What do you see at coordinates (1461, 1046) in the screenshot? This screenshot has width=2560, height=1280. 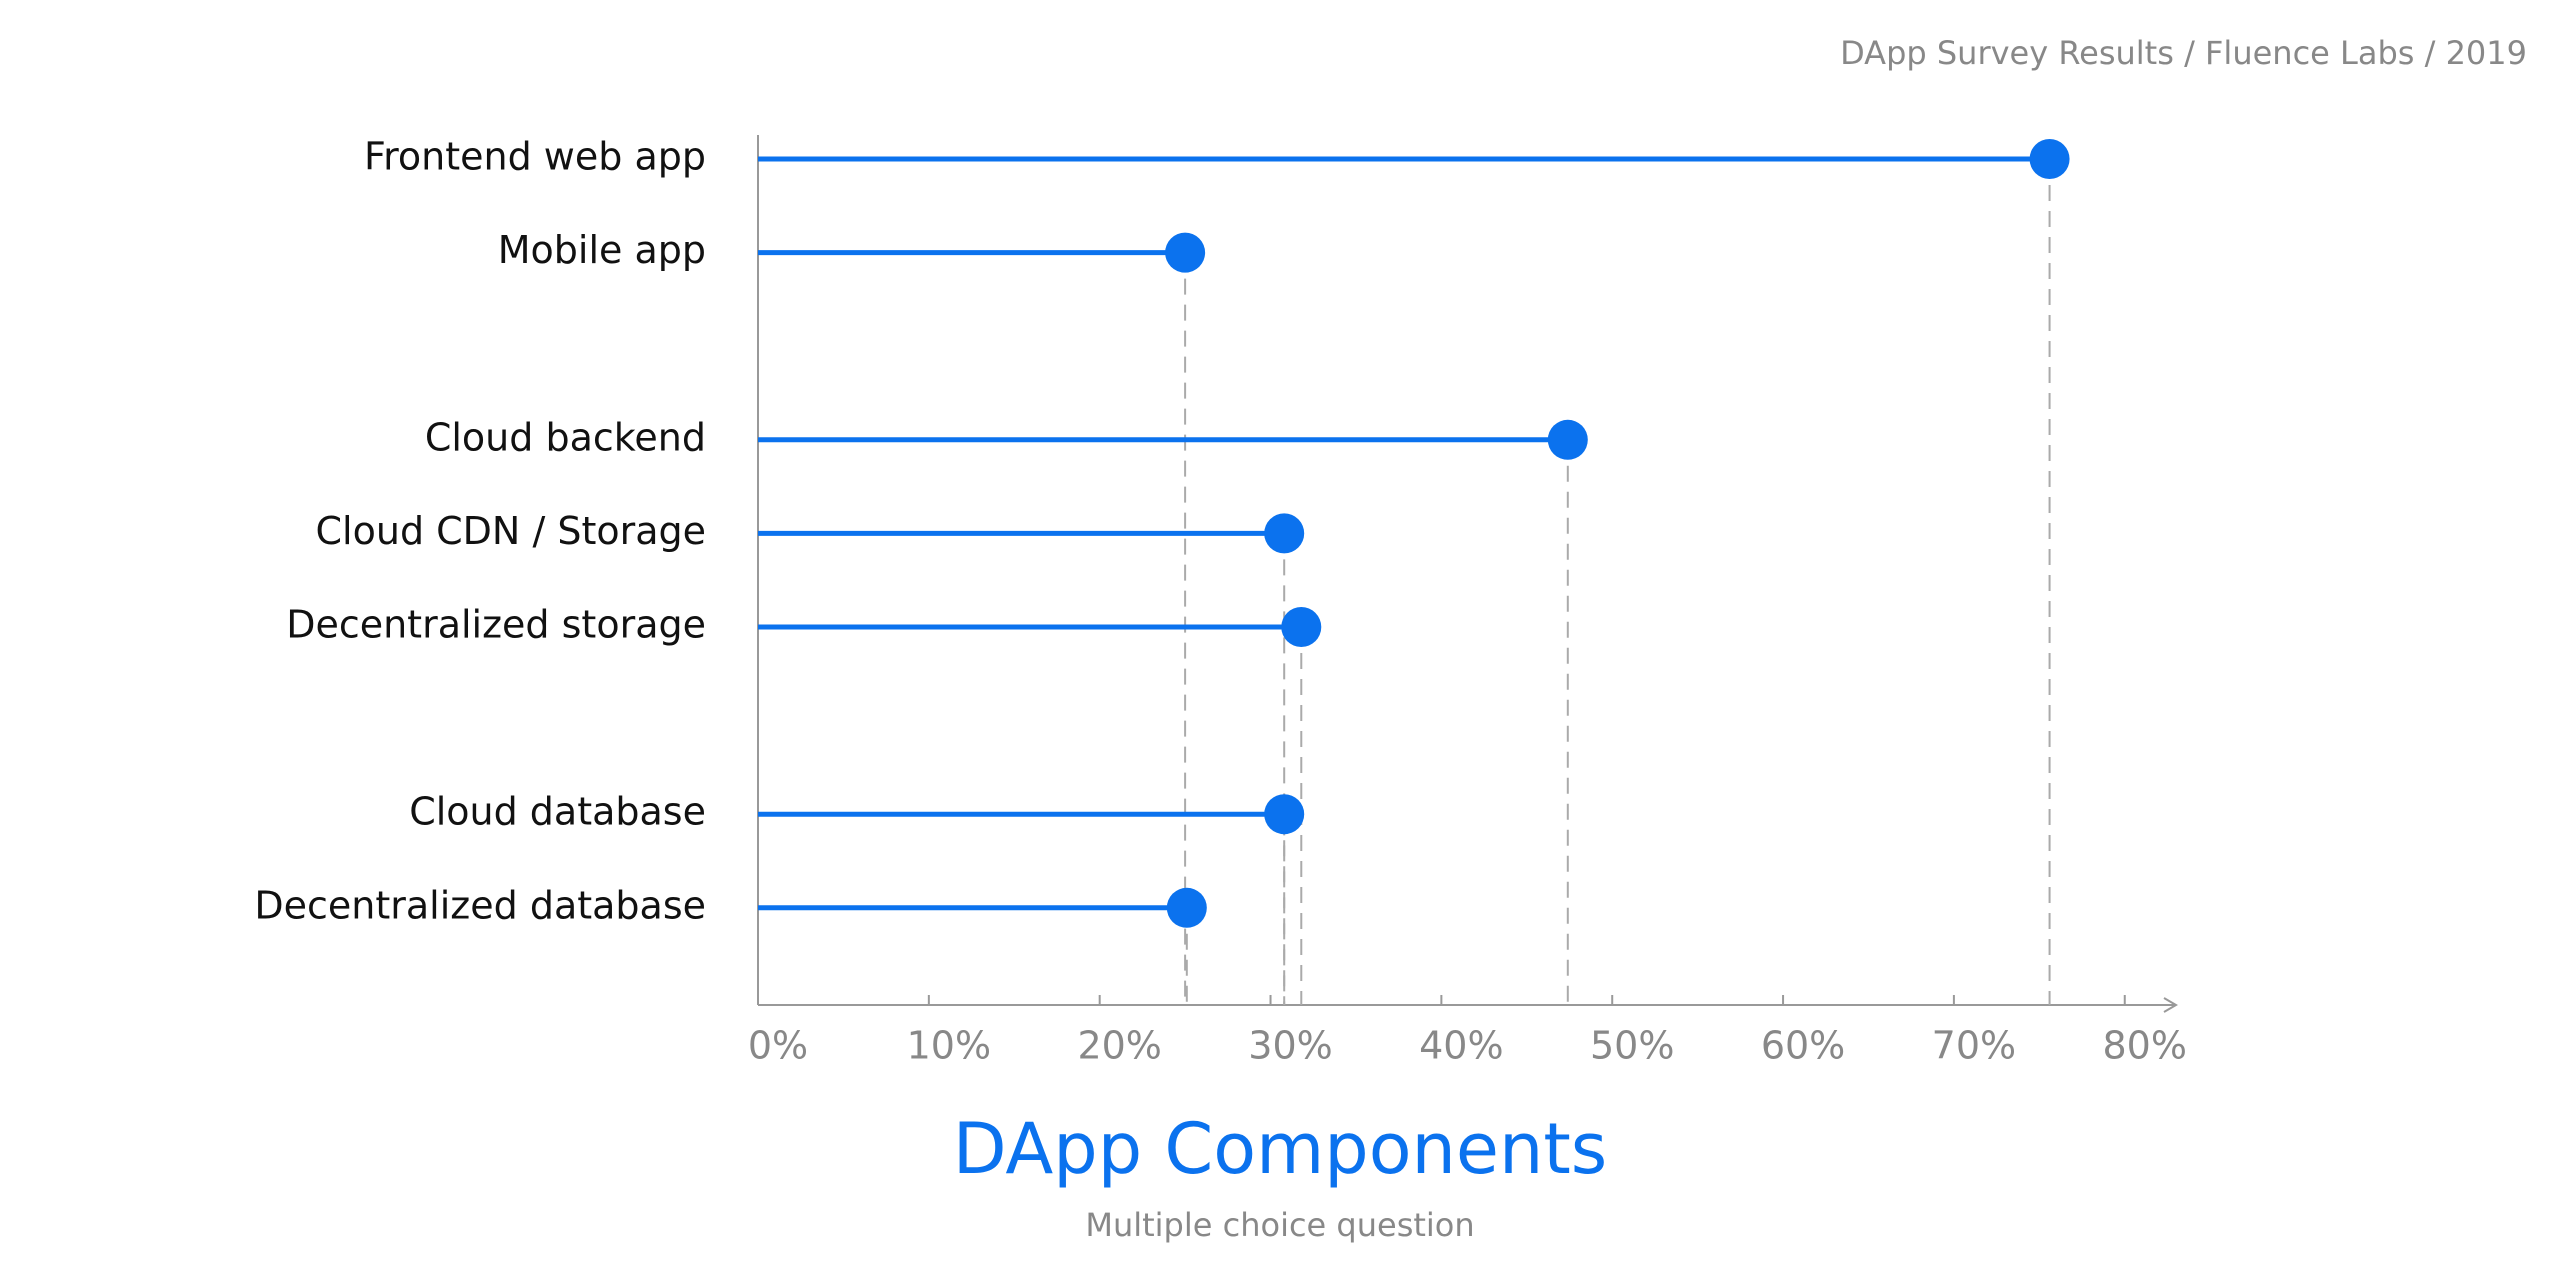 I see `x-tick-label: 40%` at bounding box center [1461, 1046].